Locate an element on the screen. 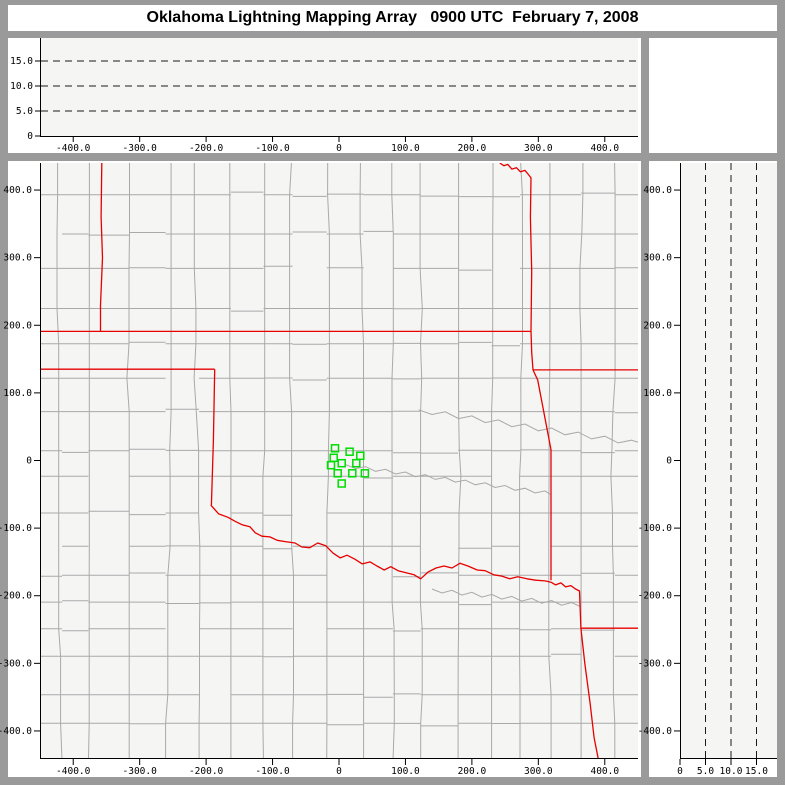 This screenshot has height=785, width=785. altitude-histogram-panel is located at coordinates (713, 95).